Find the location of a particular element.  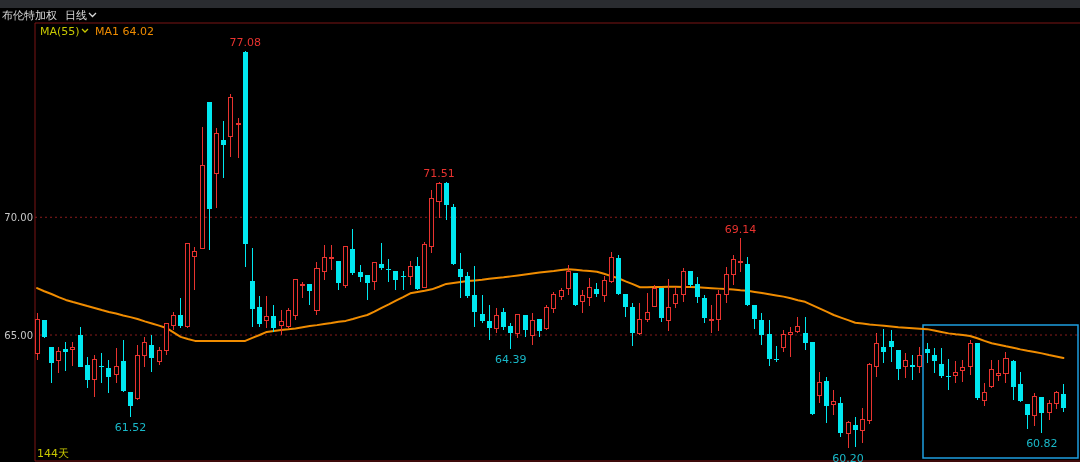

annotation: 61.52 is located at coordinates (130, 427).